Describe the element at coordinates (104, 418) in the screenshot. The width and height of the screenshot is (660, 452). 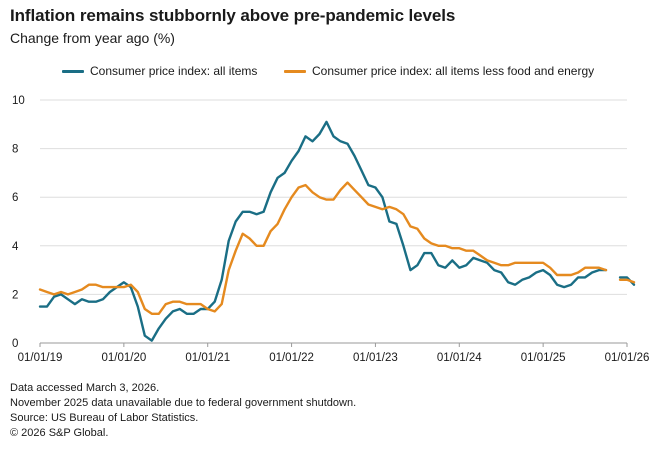
I see `footnote-source: Source: US Bureau of Labor Statistics.` at that location.